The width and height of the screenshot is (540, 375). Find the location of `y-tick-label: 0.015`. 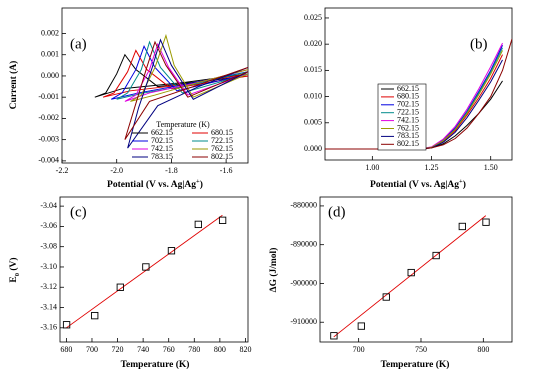

y-tick-label: 0.015 is located at coordinates (313, 69).